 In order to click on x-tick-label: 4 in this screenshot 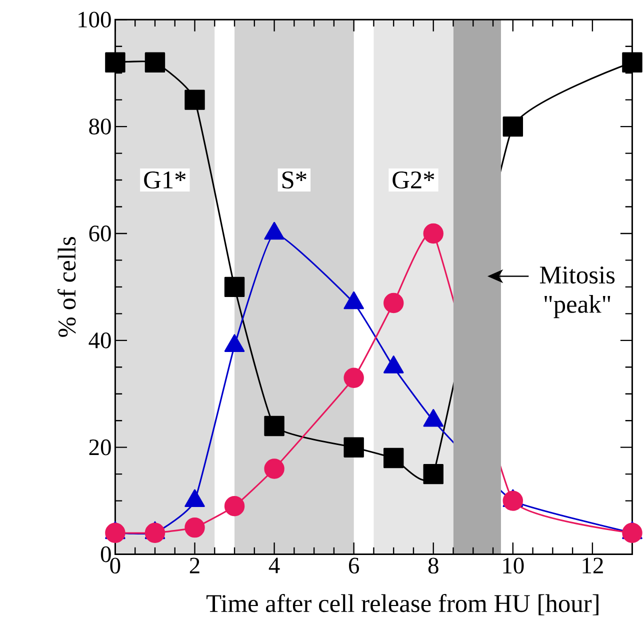, I will do `click(274, 566)`.